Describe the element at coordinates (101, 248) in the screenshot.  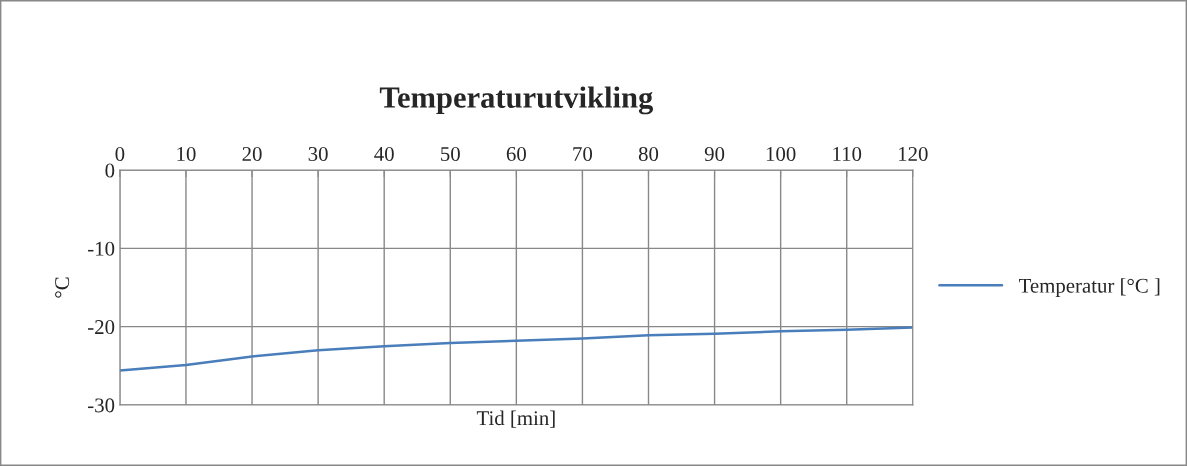
I see `y-tick-label: -10` at that location.